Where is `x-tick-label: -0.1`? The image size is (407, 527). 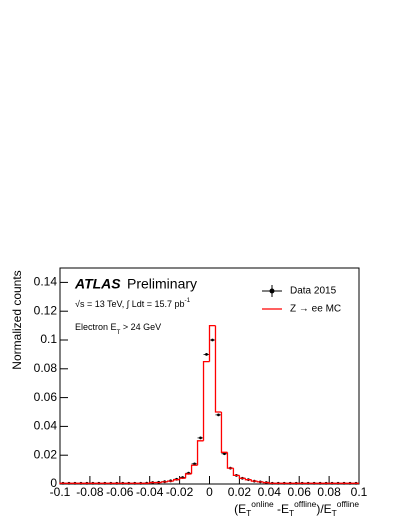
x-tick-label: -0.1 is located at coordinates (60, 492).